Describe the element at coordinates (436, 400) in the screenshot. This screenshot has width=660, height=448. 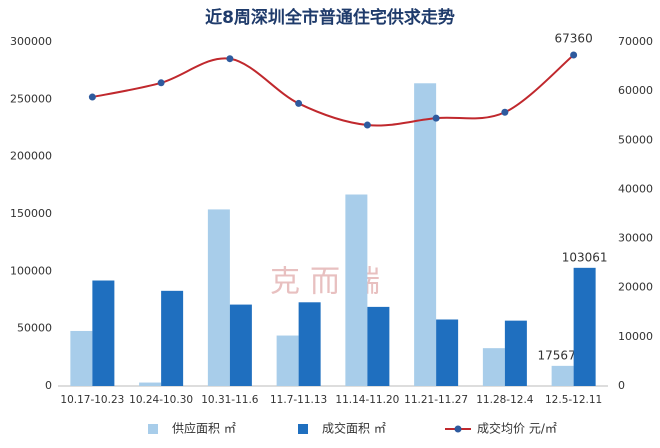
I see `x-tick-label: 11.21-11.27` at that location.